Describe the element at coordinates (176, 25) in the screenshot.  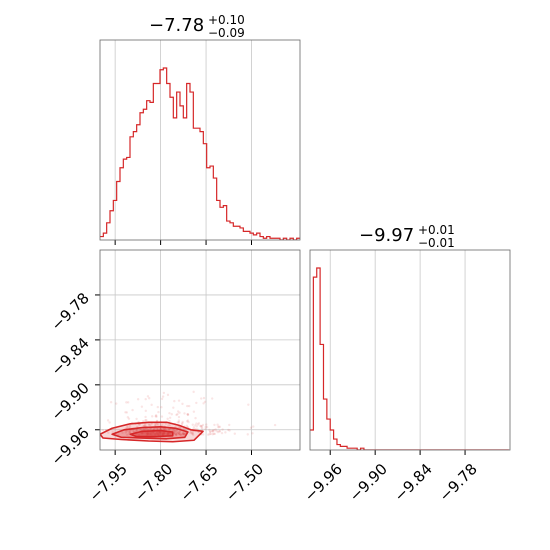
I see `title-param-1-value: −7.78` at that location.